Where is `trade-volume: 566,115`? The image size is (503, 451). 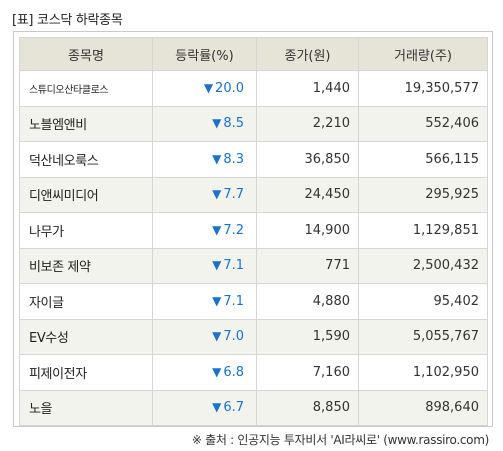 trade-volume: 566,115 is located at coordinates (423, 159).